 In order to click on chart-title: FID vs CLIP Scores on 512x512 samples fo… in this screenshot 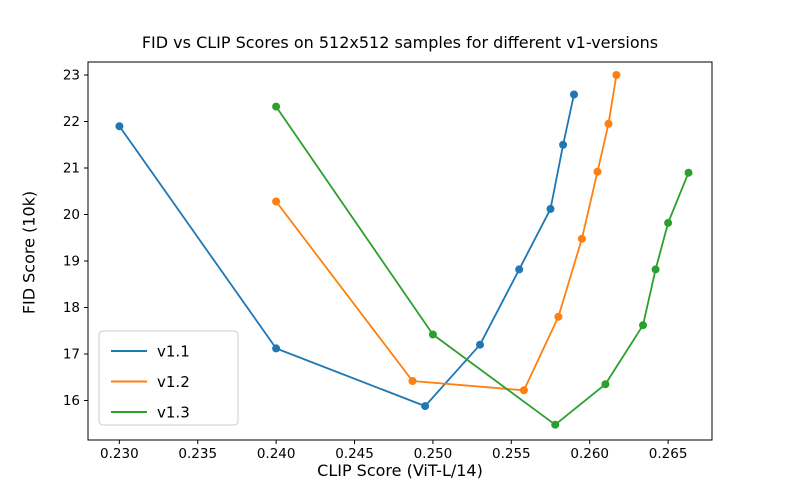, I will do `click(400, 42)`.